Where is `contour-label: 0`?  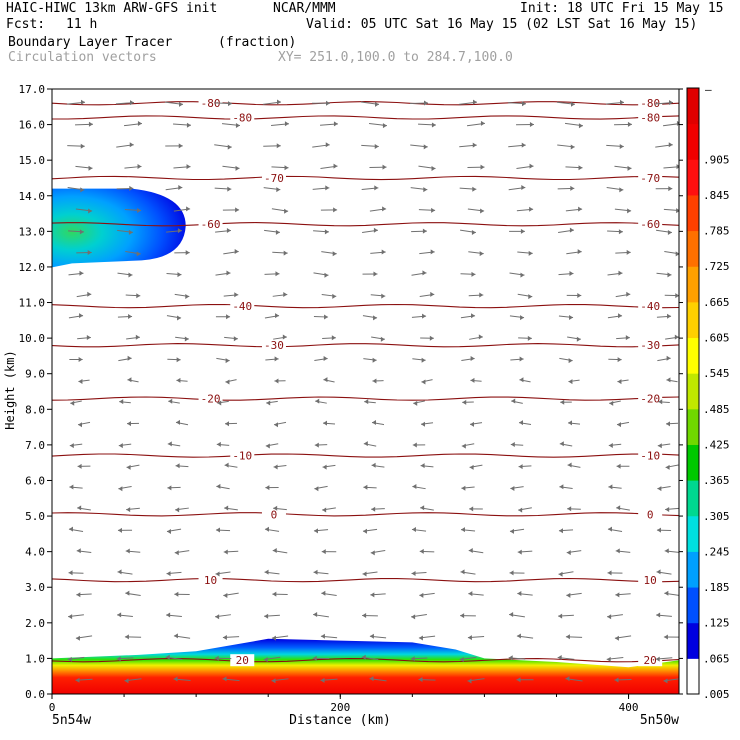 contour-label: 0 is located at coordinates (274, 514).